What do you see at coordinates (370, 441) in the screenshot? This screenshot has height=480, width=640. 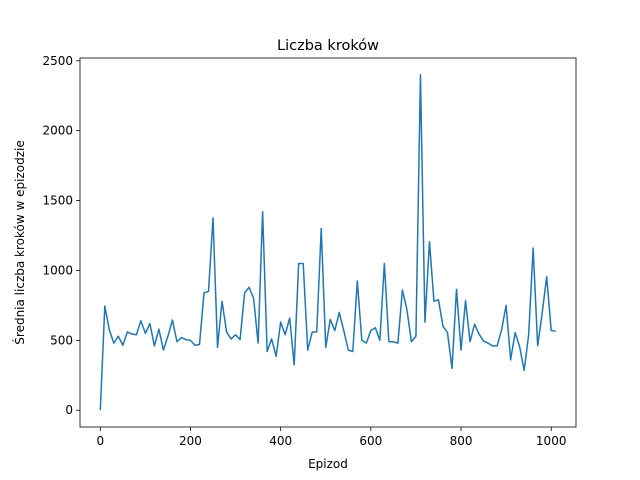 I see `x-tick-label: 600` at bounding box center [370, 441].